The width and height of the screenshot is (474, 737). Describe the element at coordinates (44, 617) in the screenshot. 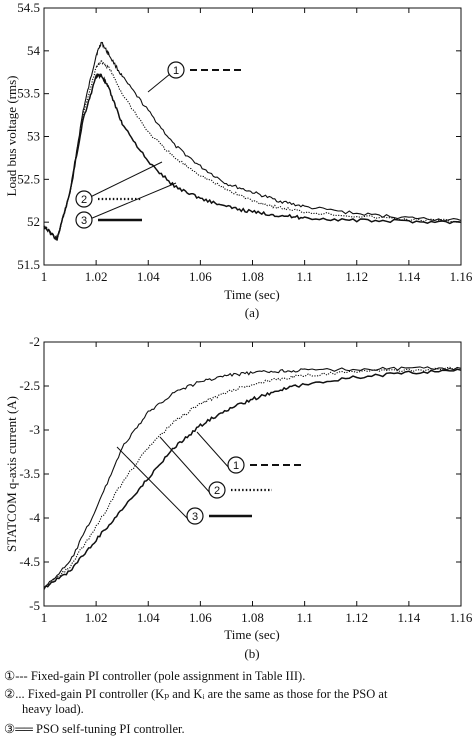

I see `chart-b-xtick-label: 1` at that location.